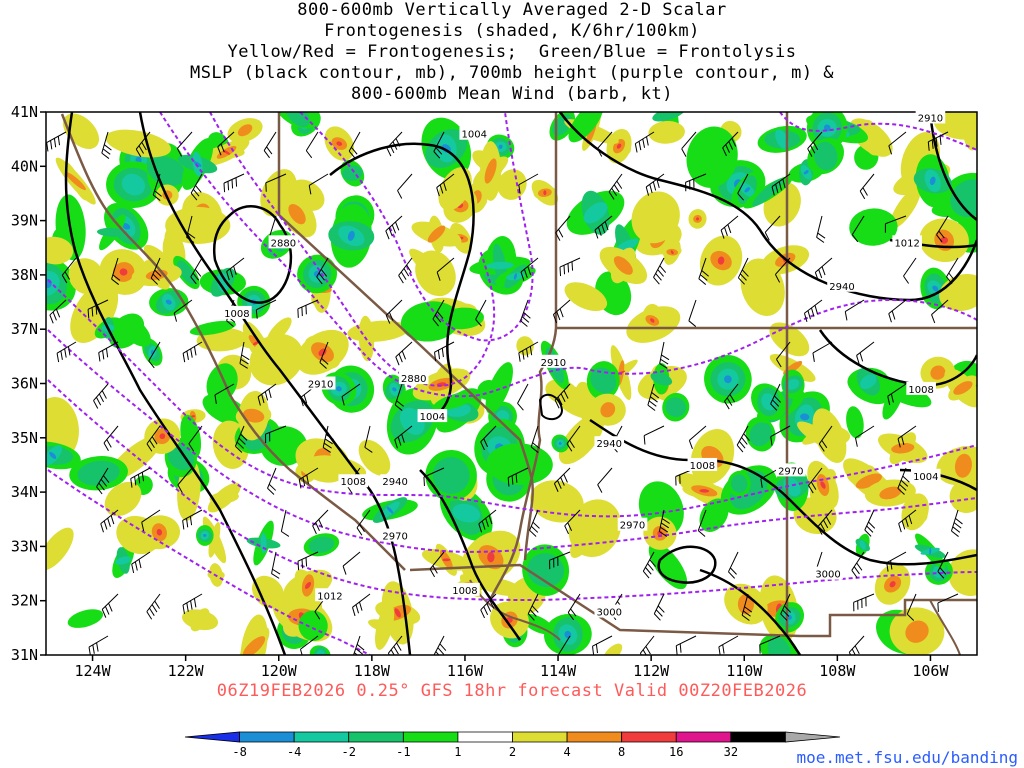  Describe the element at coordinates (512, 31) in the screenshot. I see `title-line-2: Frontogenesis (shaded, K/6hr/100km)` at that location.